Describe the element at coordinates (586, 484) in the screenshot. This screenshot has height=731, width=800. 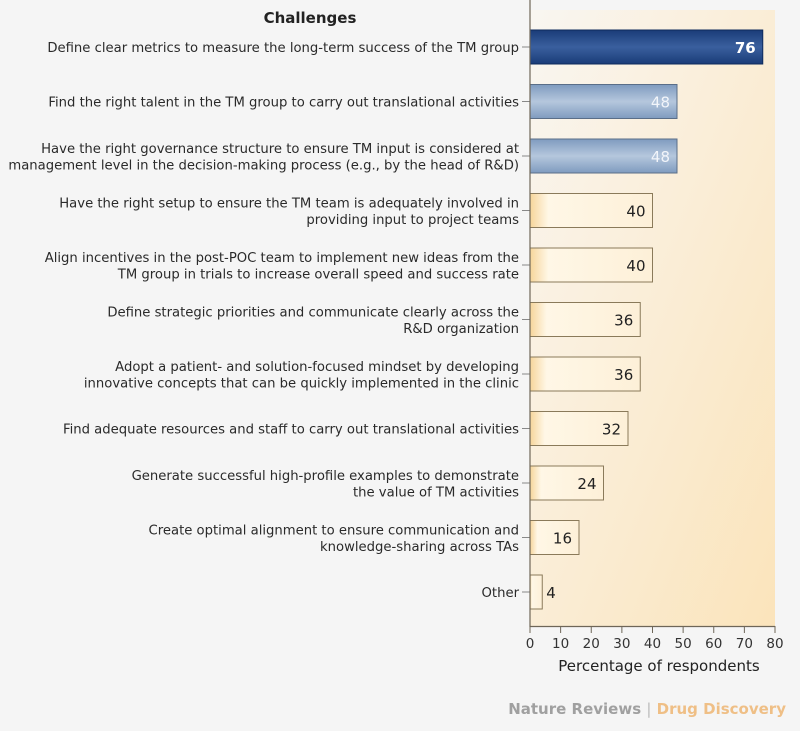
I see `bar-value-label: 24` at that location.